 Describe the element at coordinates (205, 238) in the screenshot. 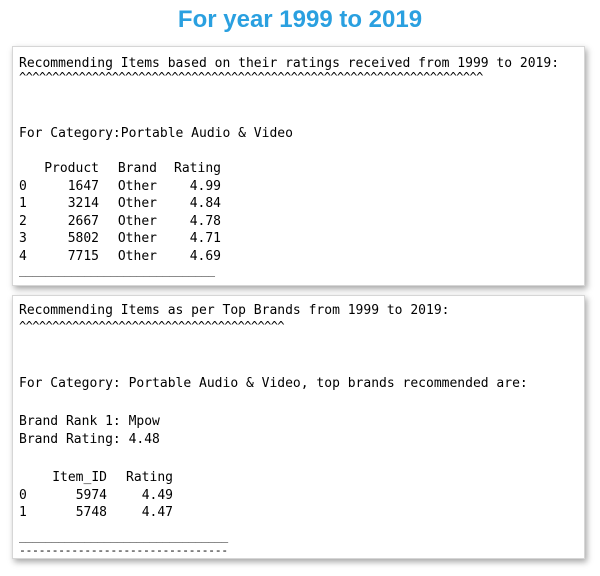

I see `rating-cell: 4.71` at that location.